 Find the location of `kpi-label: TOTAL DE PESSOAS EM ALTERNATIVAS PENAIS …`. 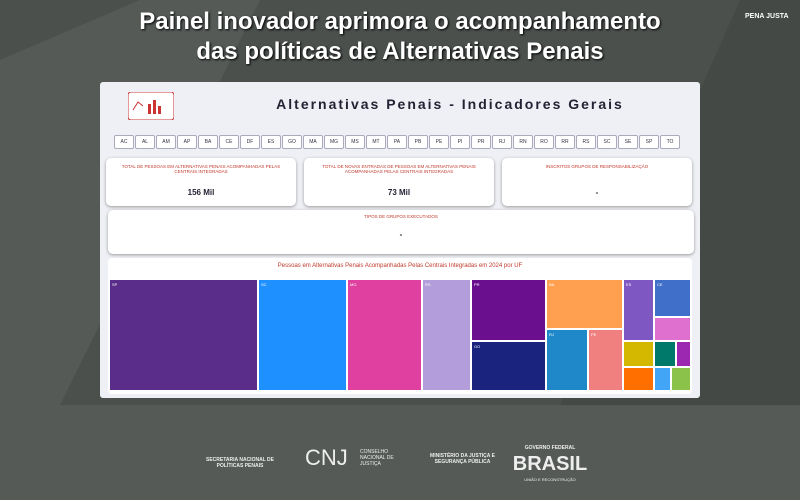

kpi-label: TOTAL DE PESSOAS EM ALTERNATIVAS PENAIS … is located at coordinates (201, 169).